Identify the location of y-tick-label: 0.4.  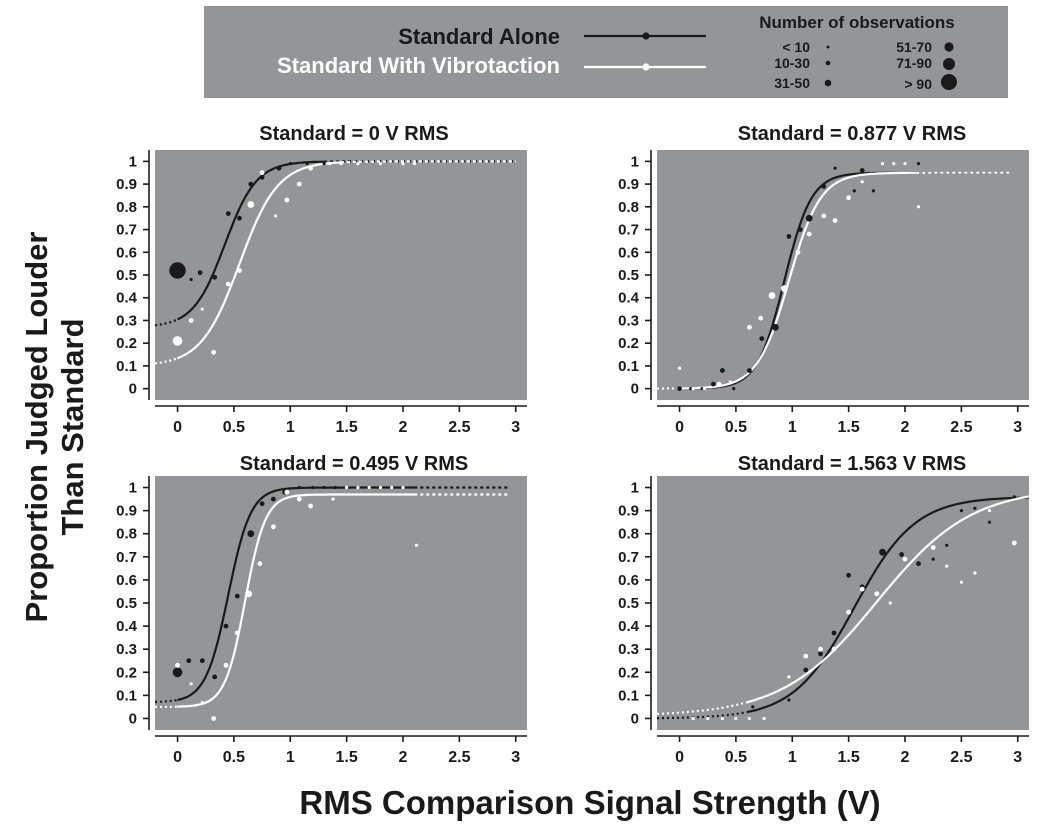
(127, 298).